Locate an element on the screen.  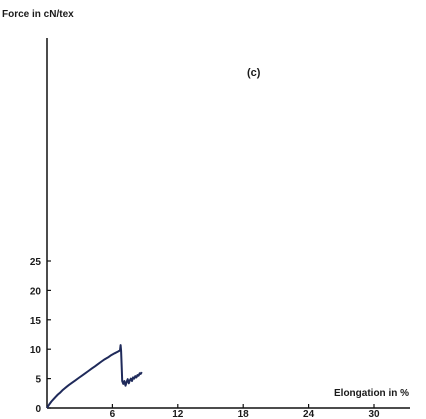
series-layer is located at coordinates (94, 376).